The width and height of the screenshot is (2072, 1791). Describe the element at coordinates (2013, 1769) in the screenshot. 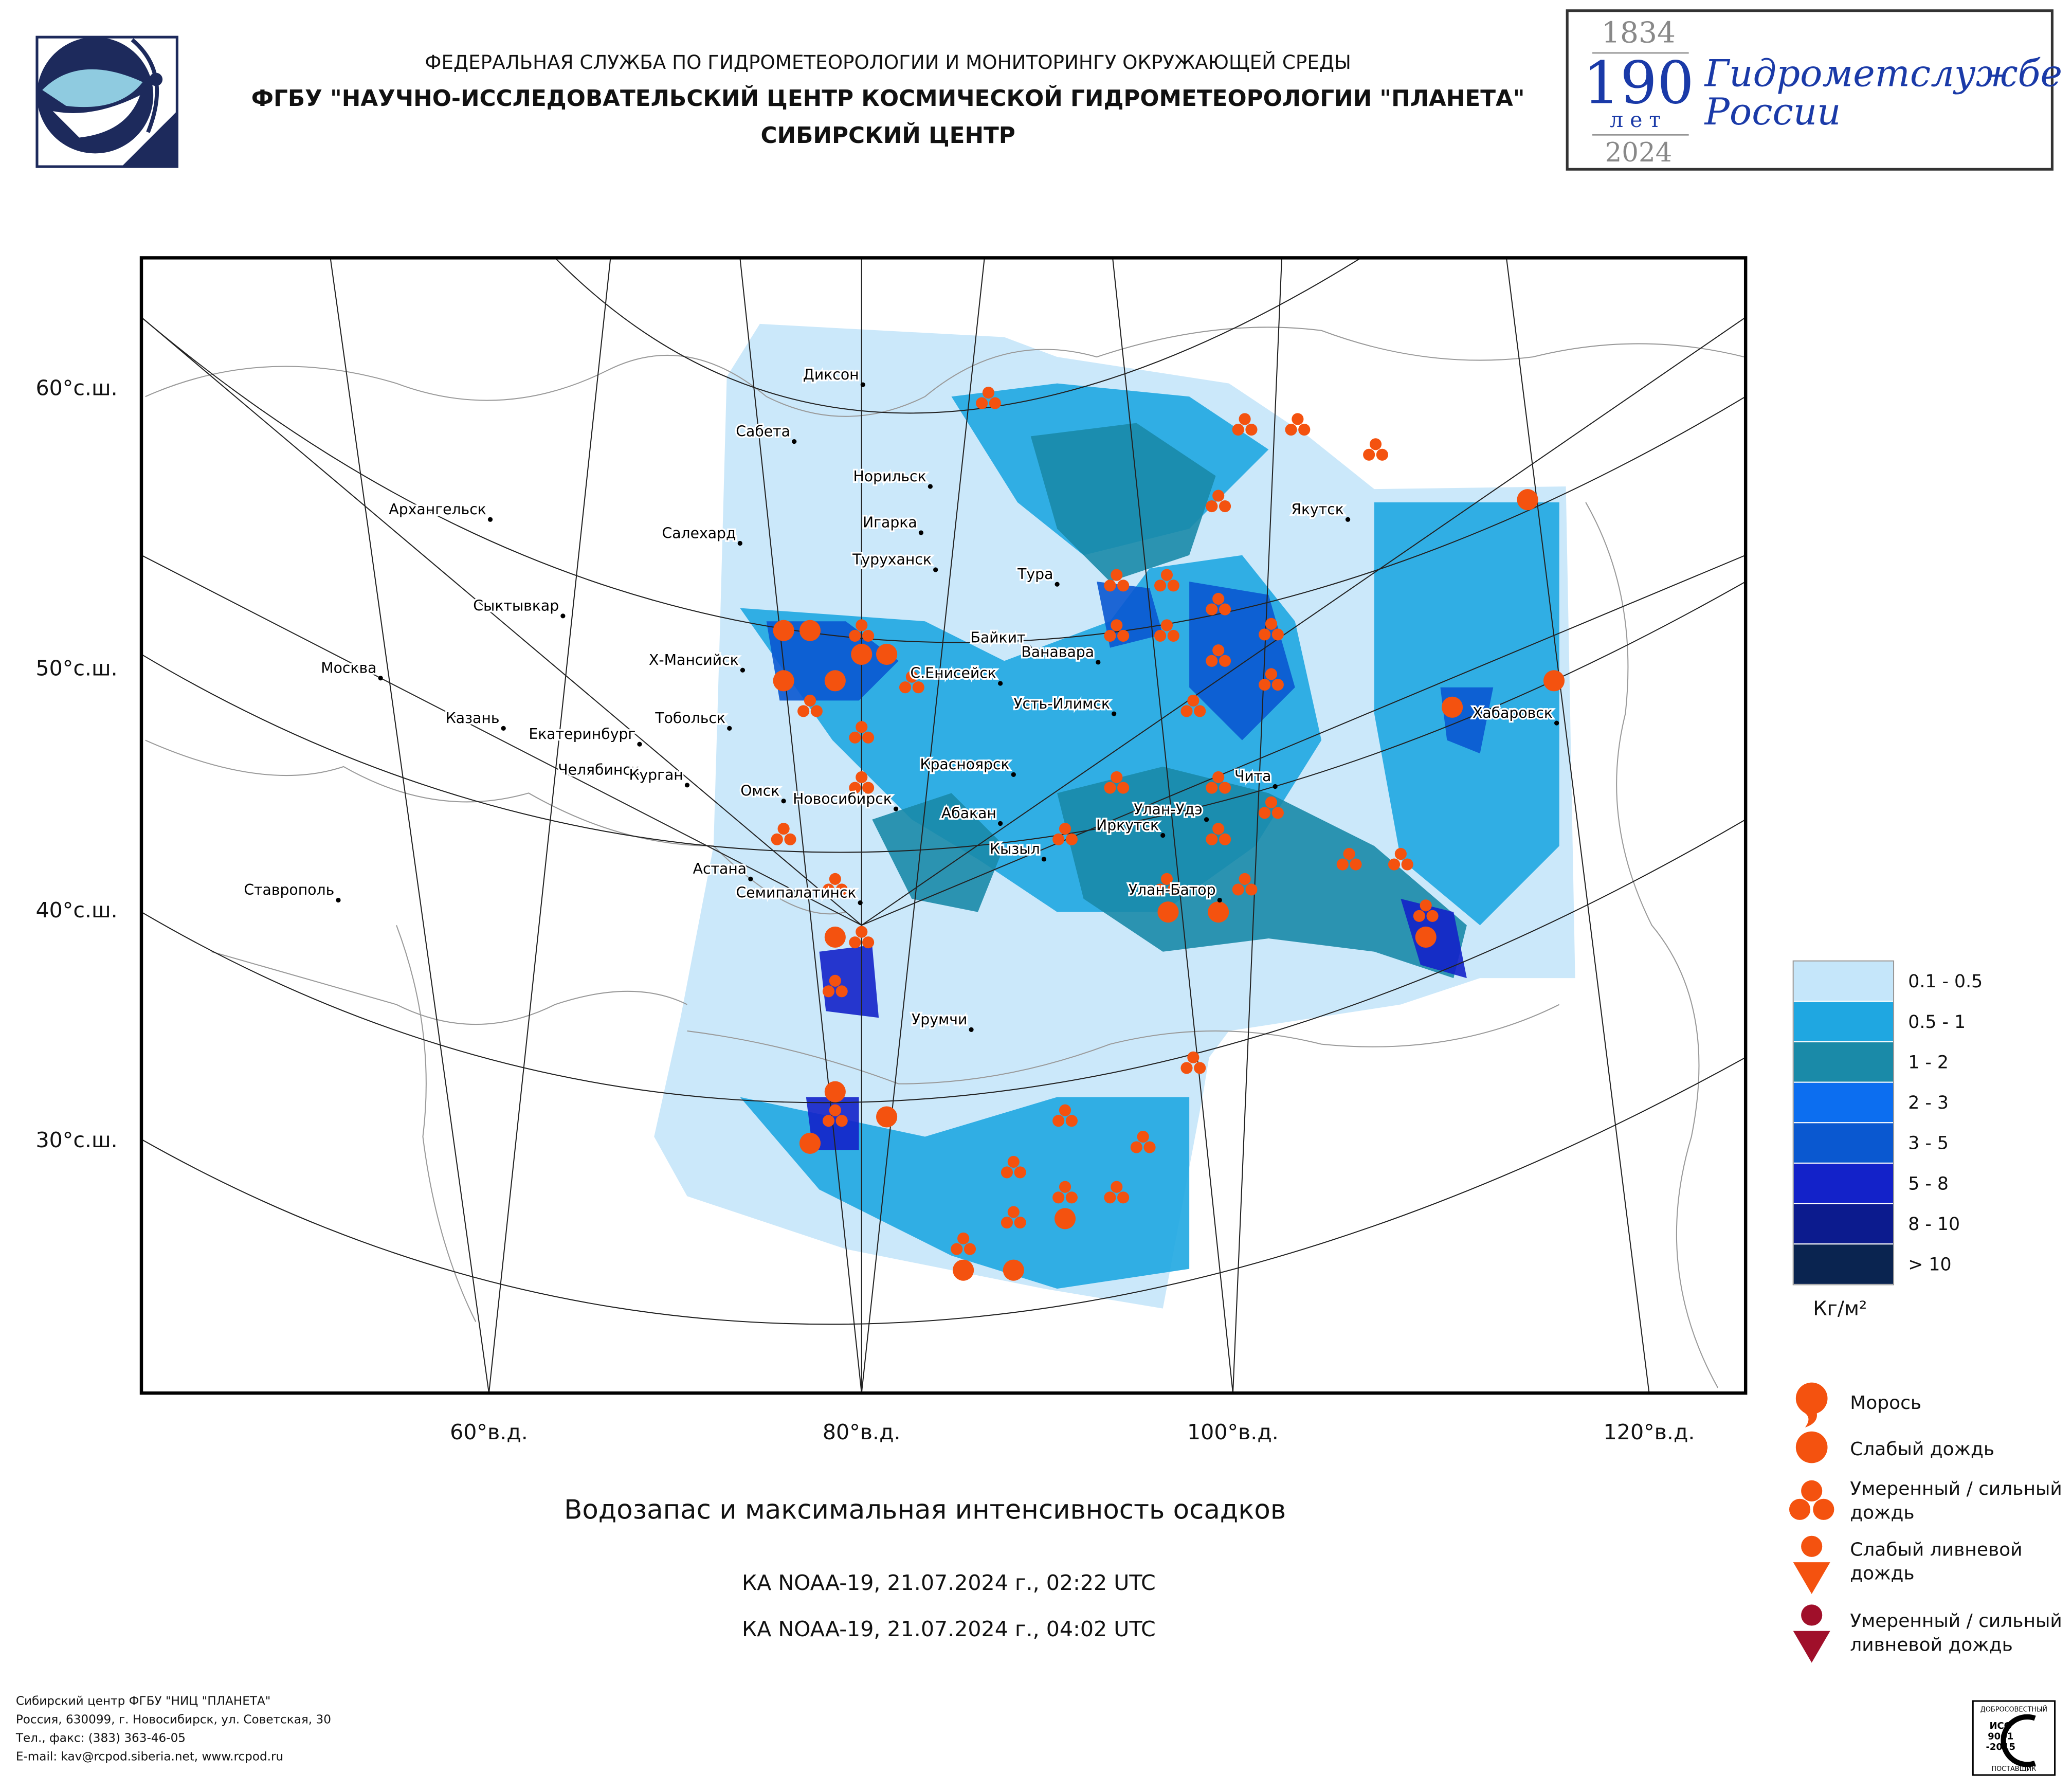

I see `certificate-bottom: ПОСТАВЩИК` at that location.